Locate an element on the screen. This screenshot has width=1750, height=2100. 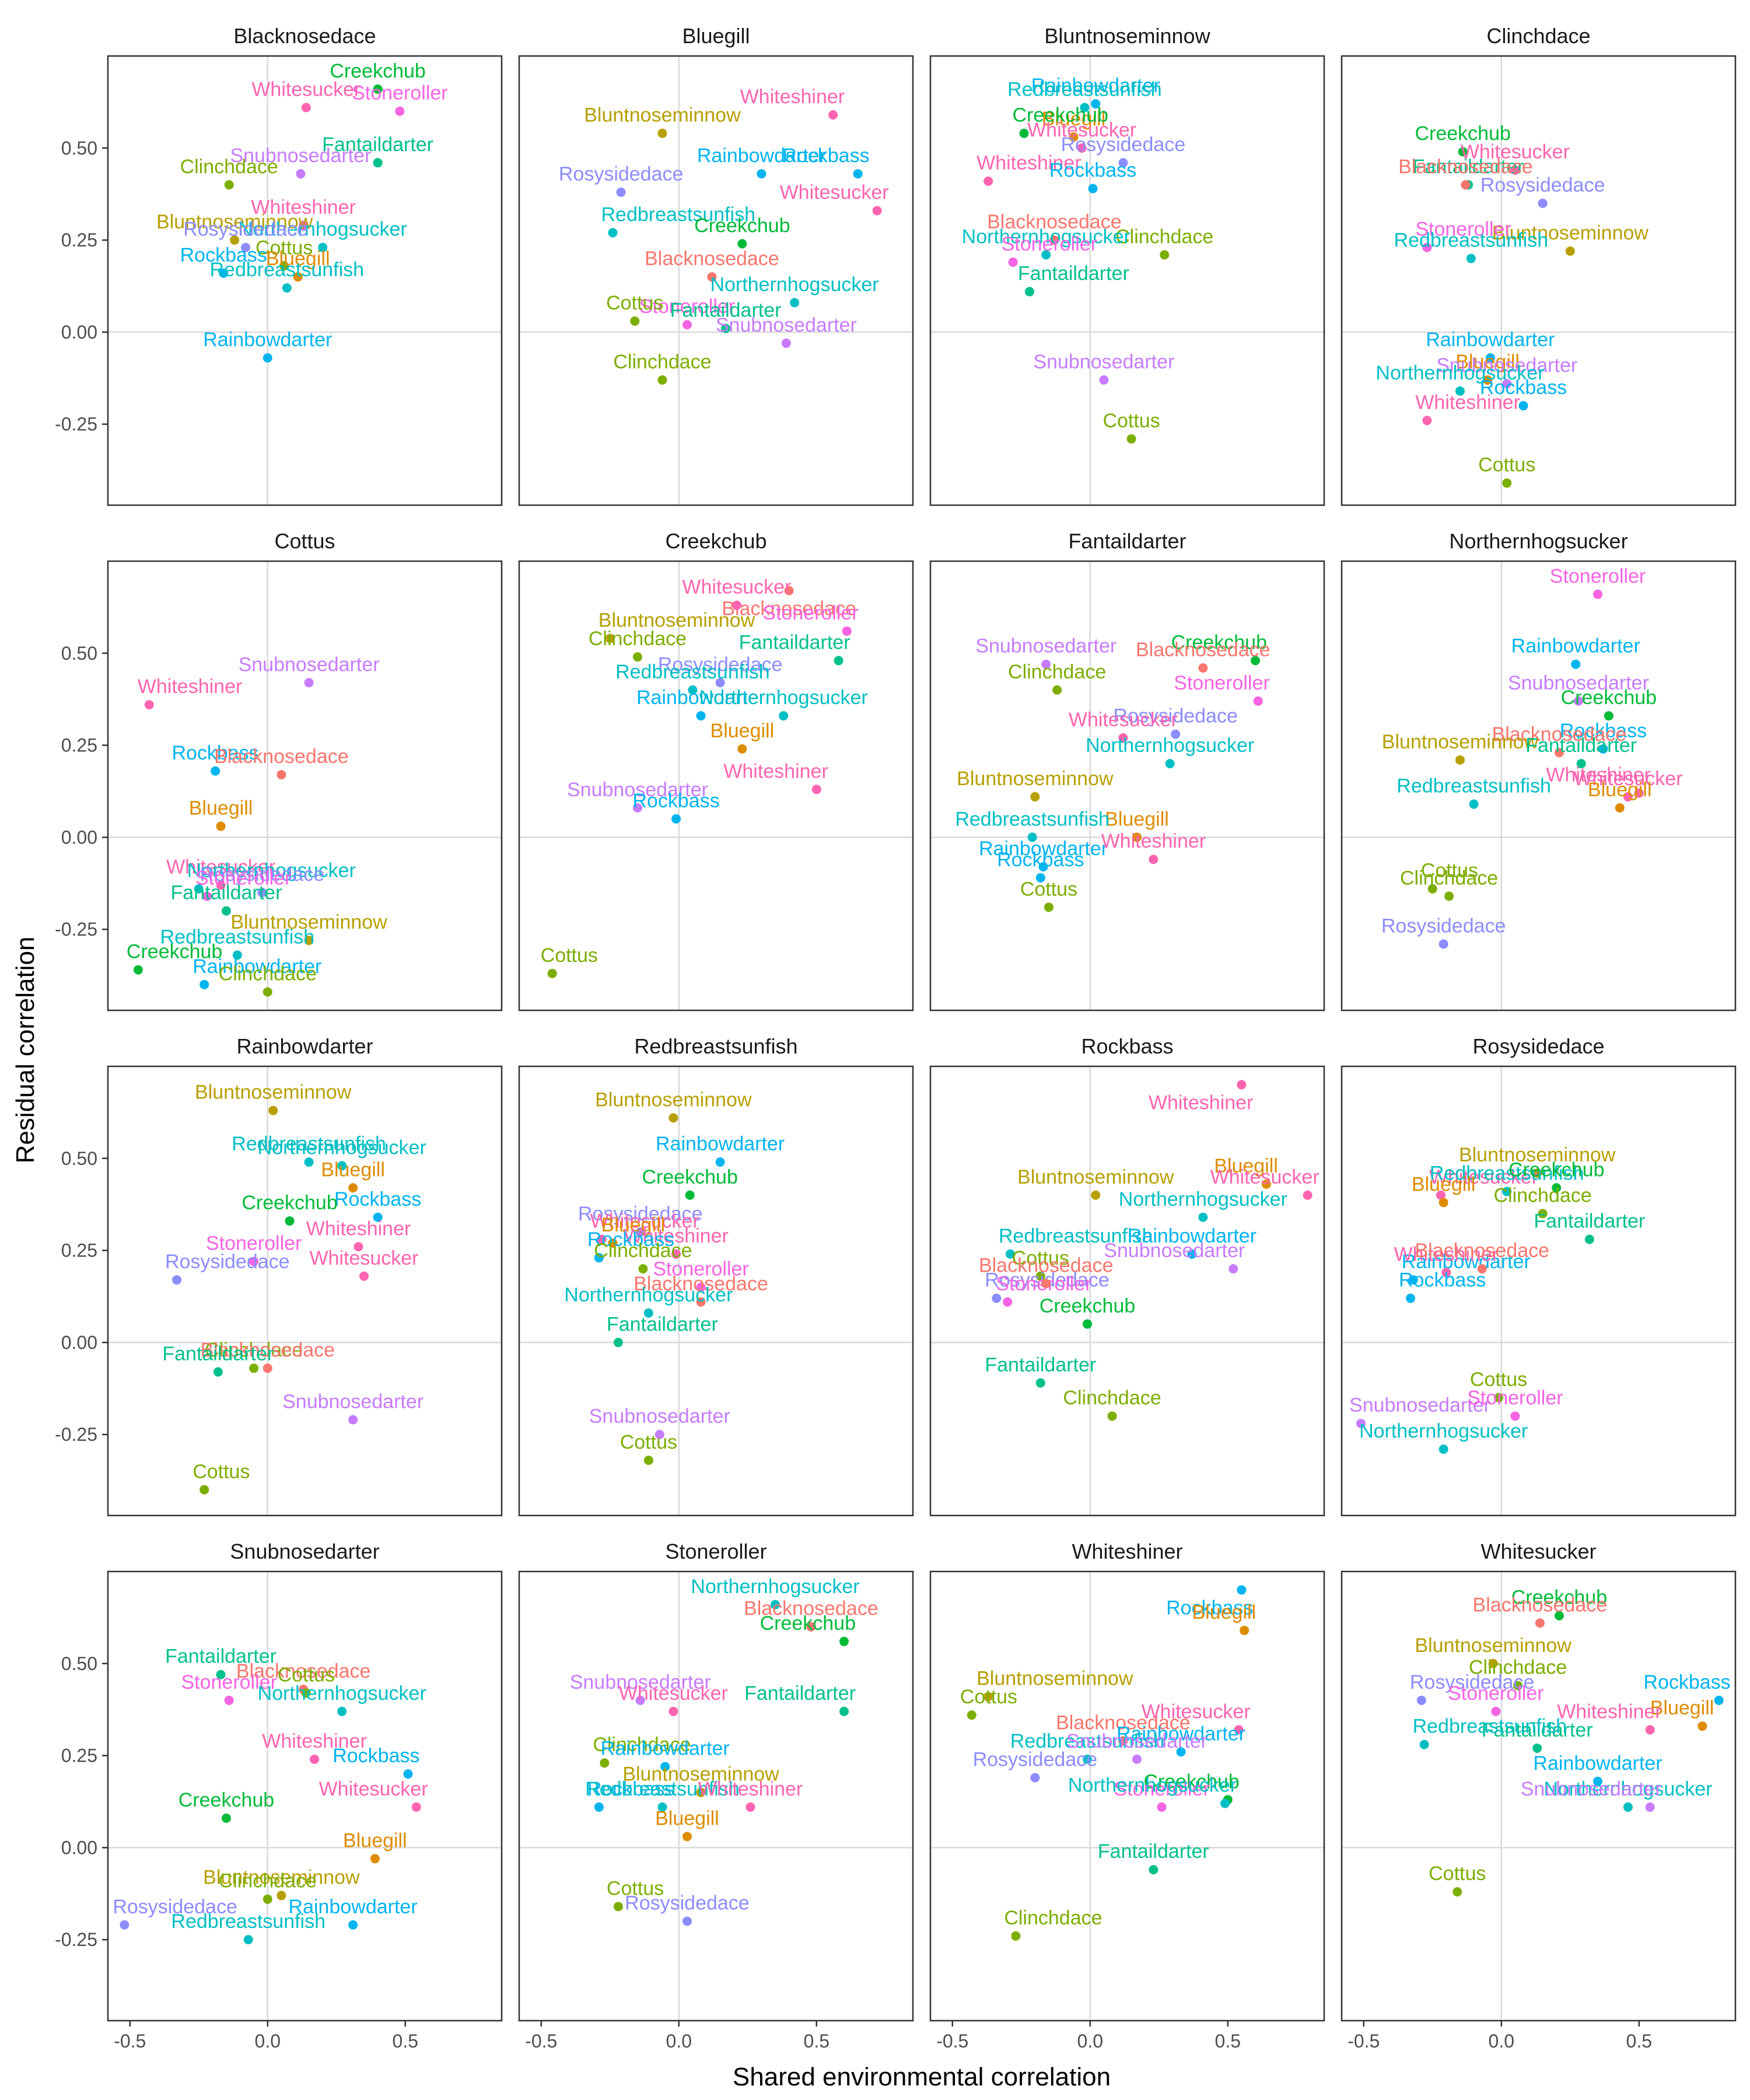
x-tick-label: 0.0 is located at coordinates (1090, 2041).